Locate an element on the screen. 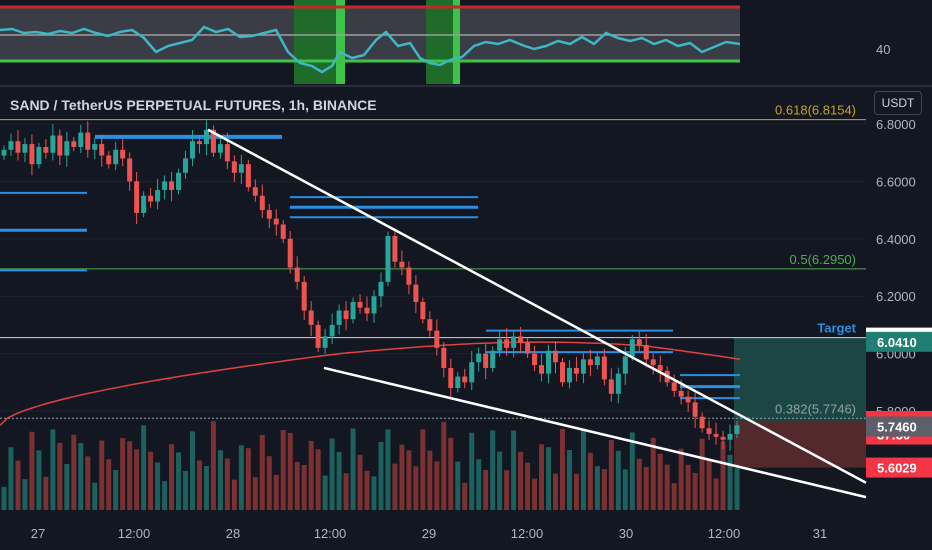  y-tick-label: 6.2000 is located at coordinates (896, 296).